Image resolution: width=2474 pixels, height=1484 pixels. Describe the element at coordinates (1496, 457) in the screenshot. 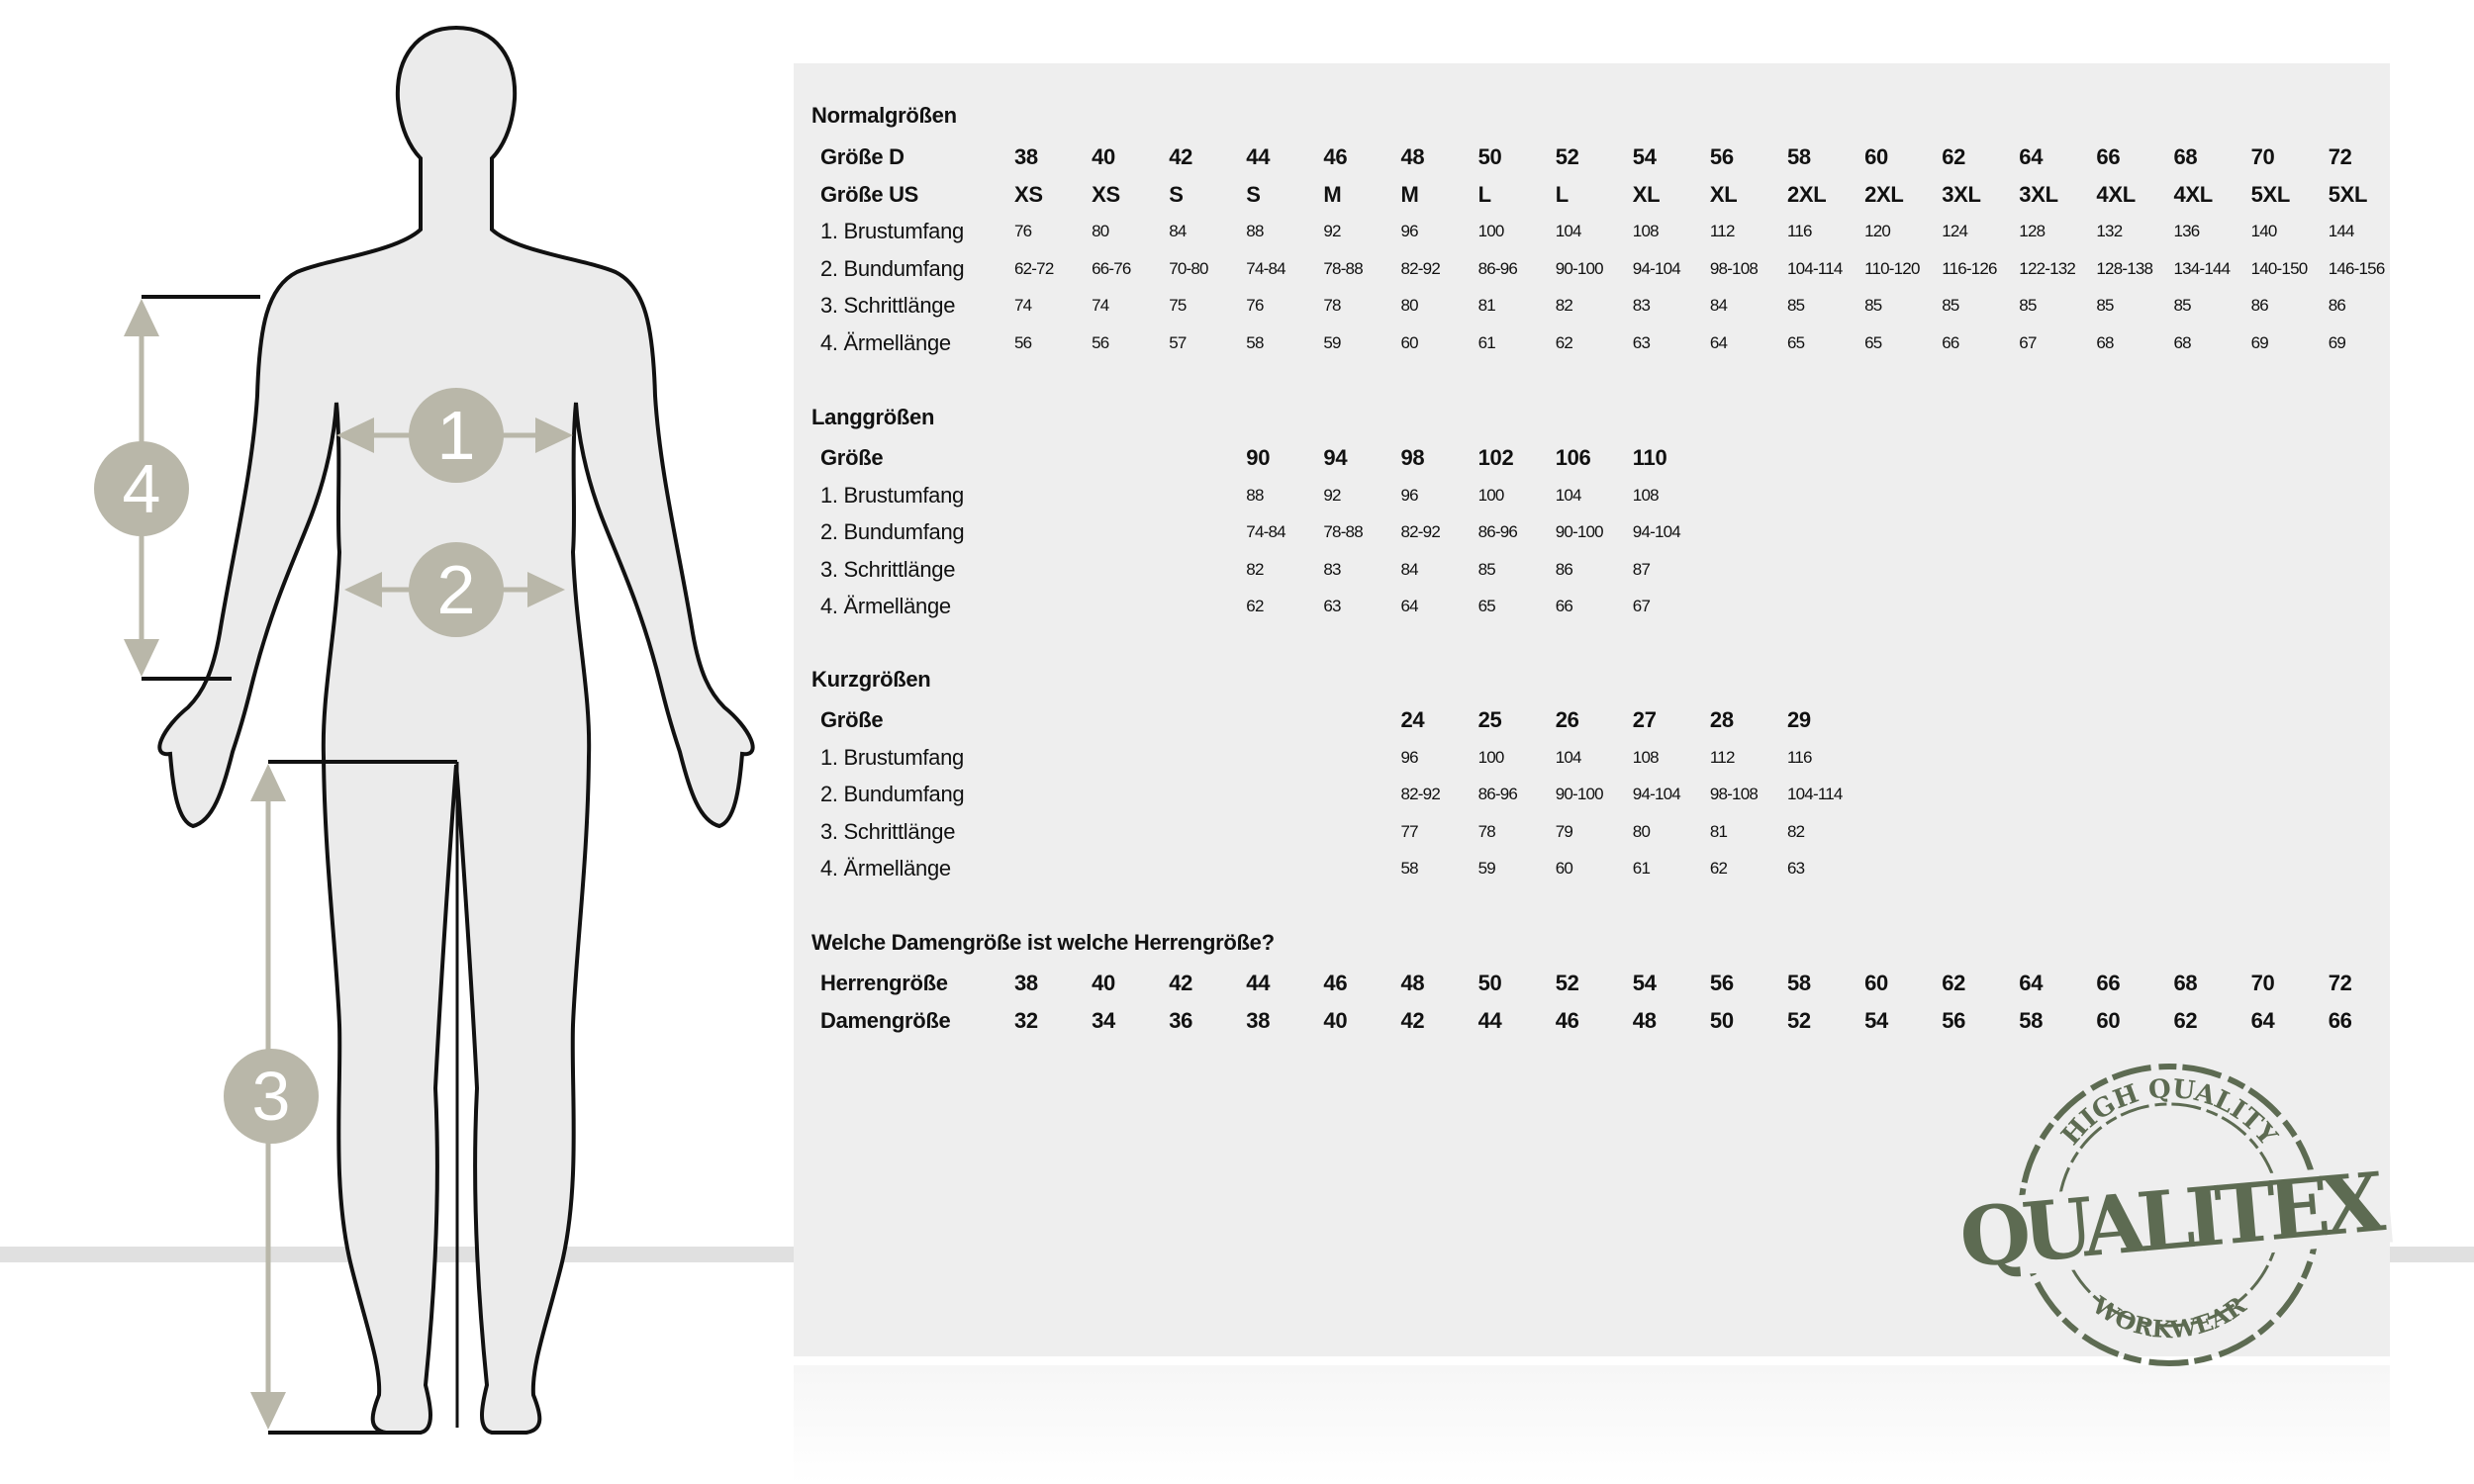

I see `header-cell: 102` at that location.